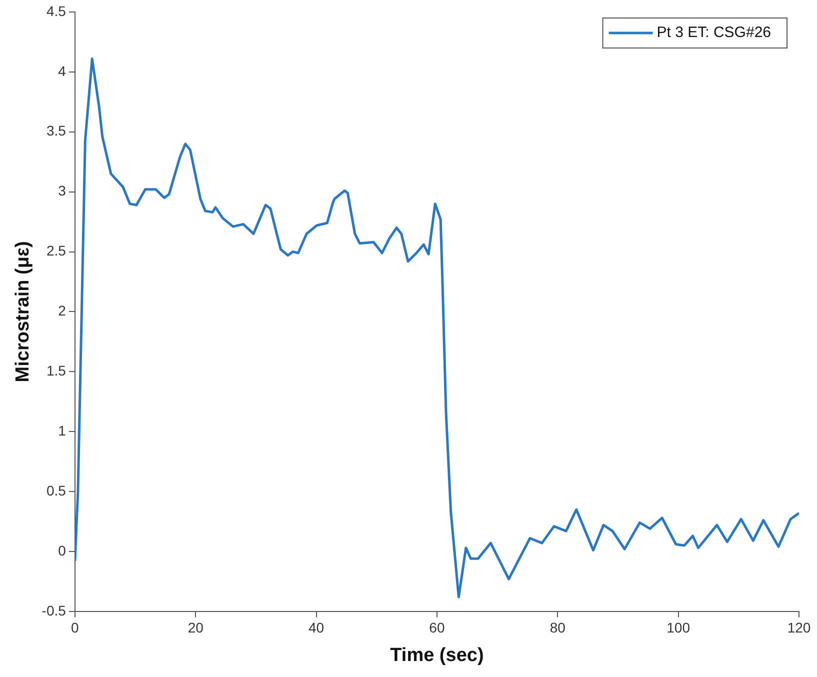  Describe the element at coordinates (714, 33) in the screenshot. I see `legend-label: Pt 3 ET: CSG#26` at that location.